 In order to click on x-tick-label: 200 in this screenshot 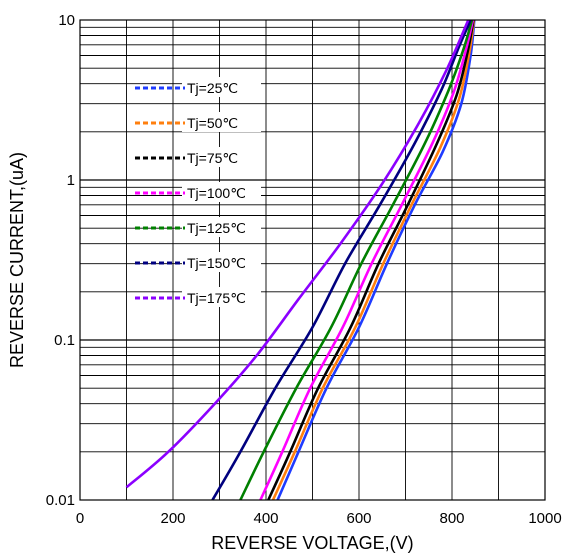, I will do `click(172, 518)`.